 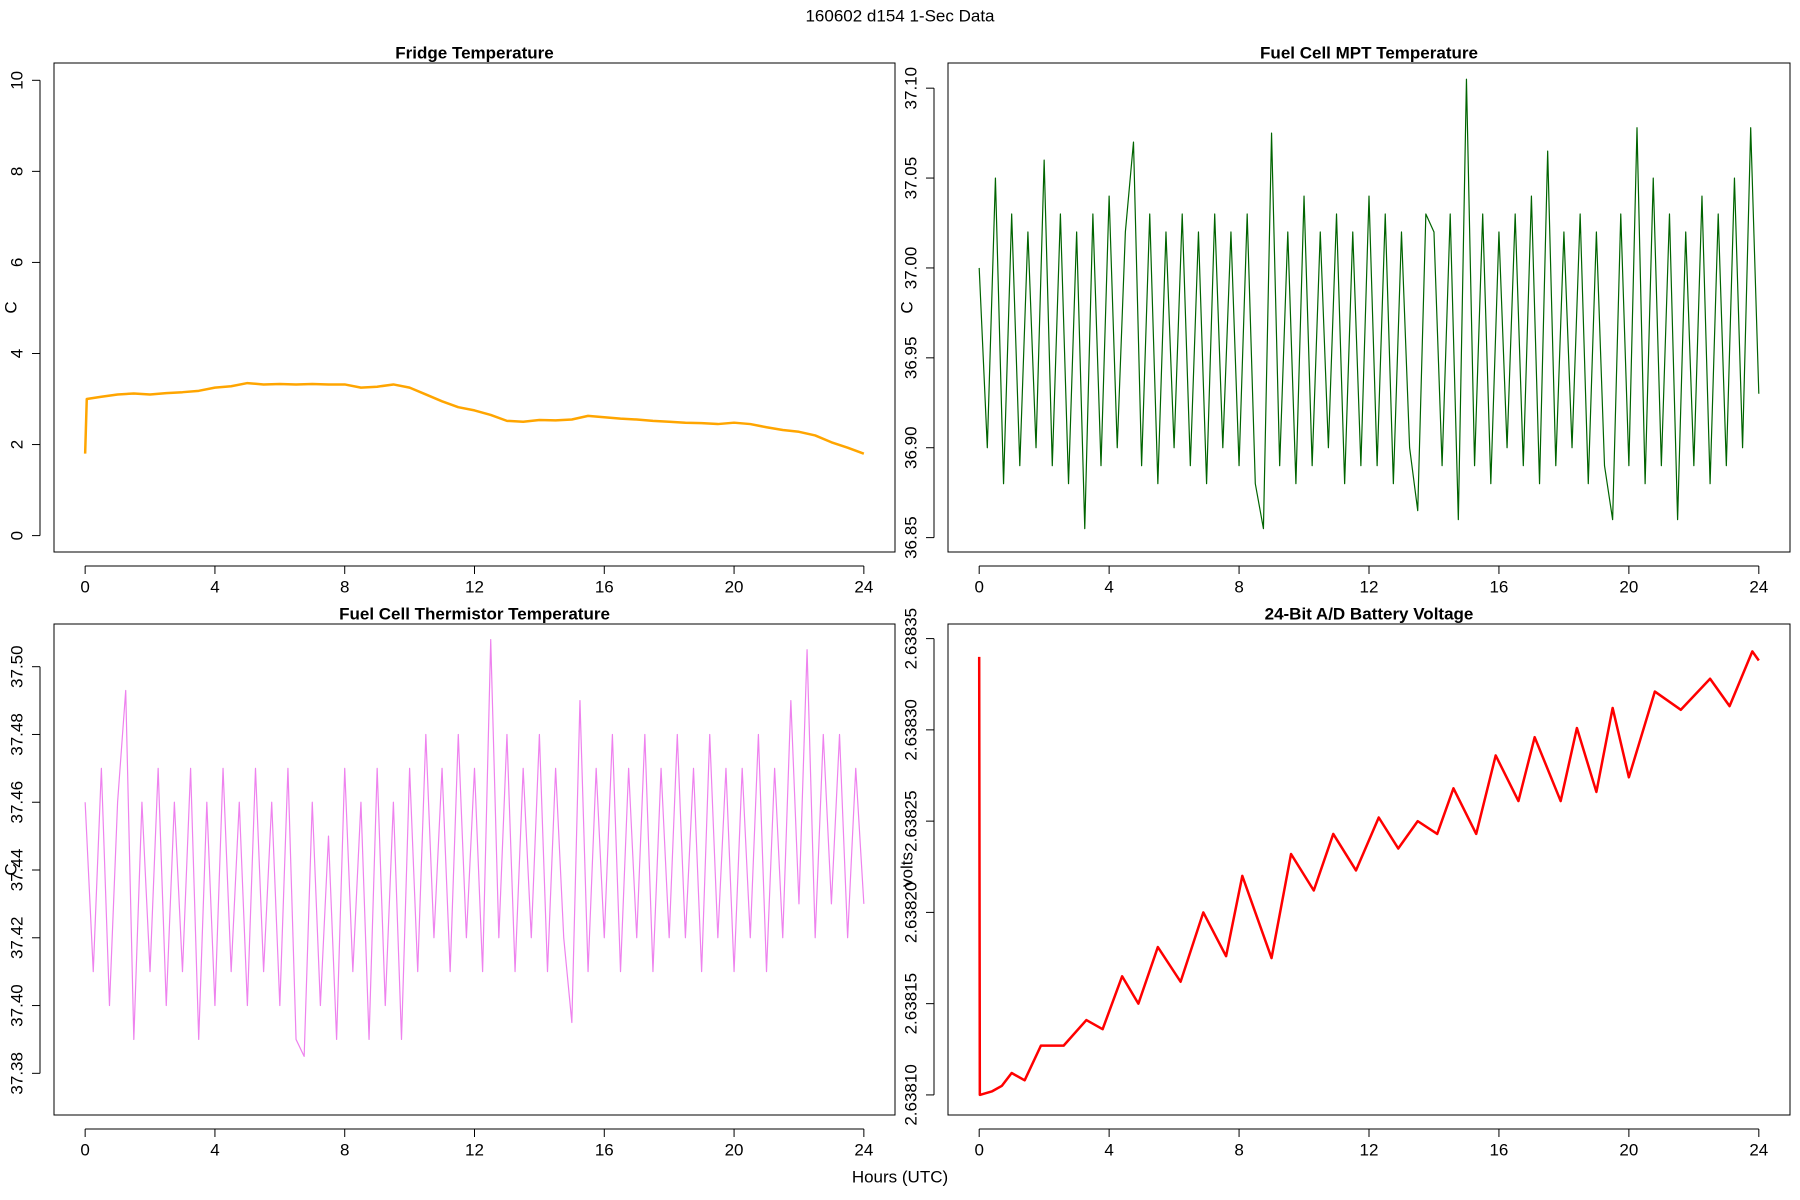 I want to click on y-tick-label: 2.63830, so click(x=910, y=729).